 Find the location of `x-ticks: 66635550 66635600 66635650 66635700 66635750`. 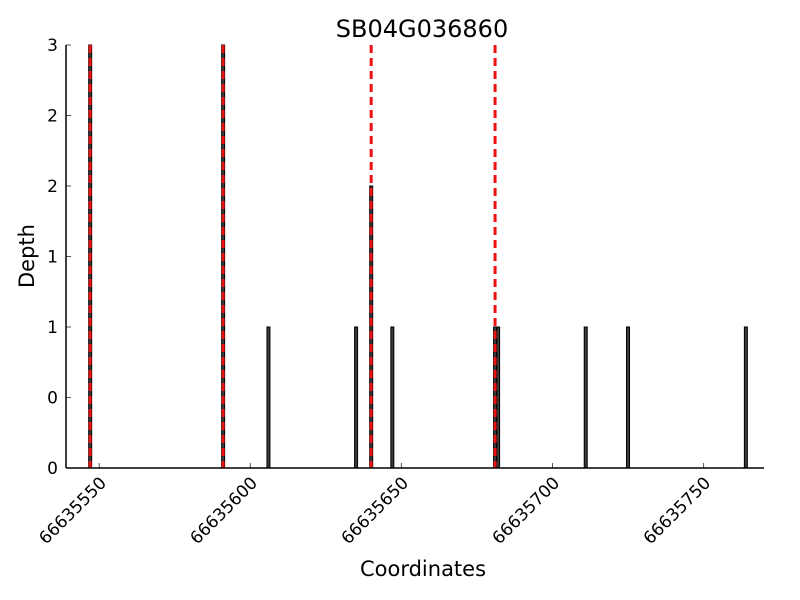

x-ticks: 66635550 66635600 66635650 66635700 66635750 is located at coordinates (375, 506).